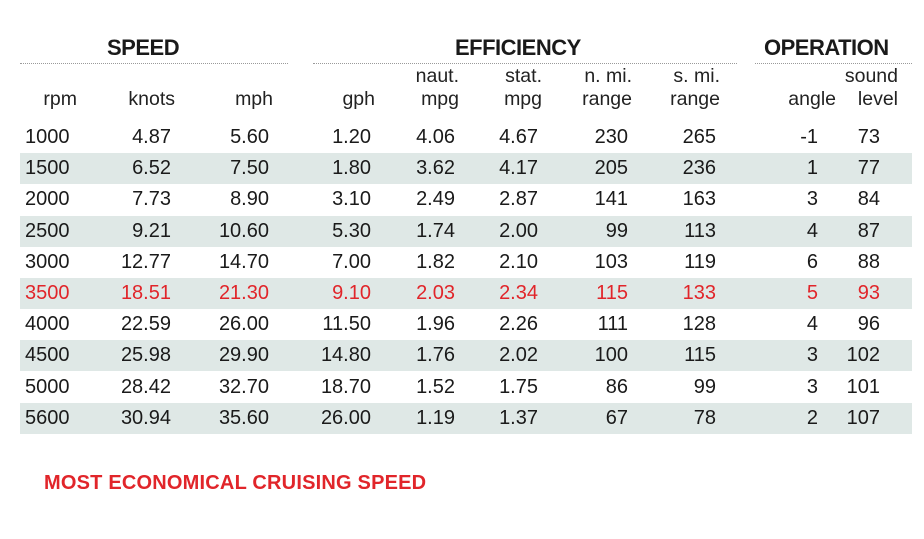  What do you see at coordinates (345, 355) in the screenshot?
I see `cell-gph: 14.80` at bounding box center [345, 355].